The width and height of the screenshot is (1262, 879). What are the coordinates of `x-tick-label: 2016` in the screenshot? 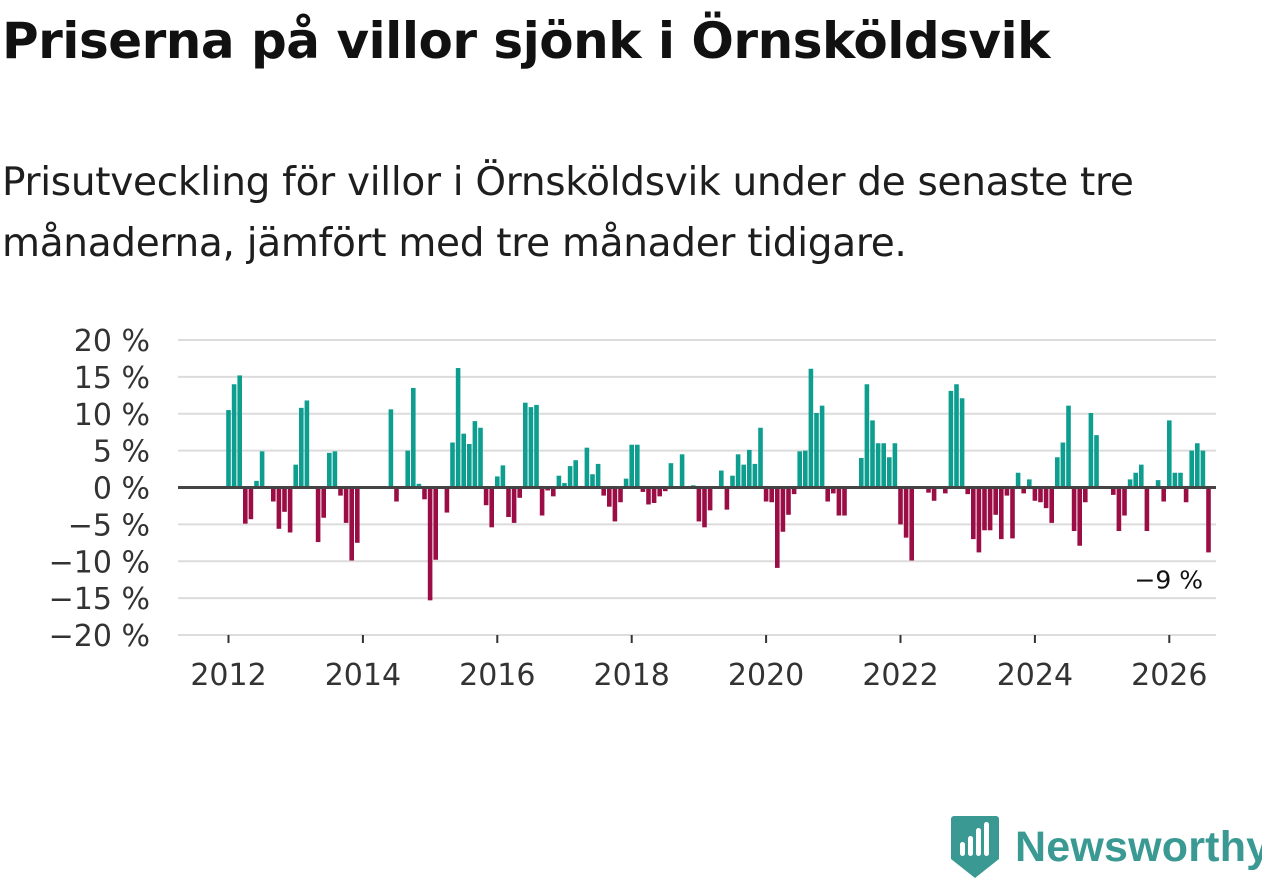 It's located at (497, 675).